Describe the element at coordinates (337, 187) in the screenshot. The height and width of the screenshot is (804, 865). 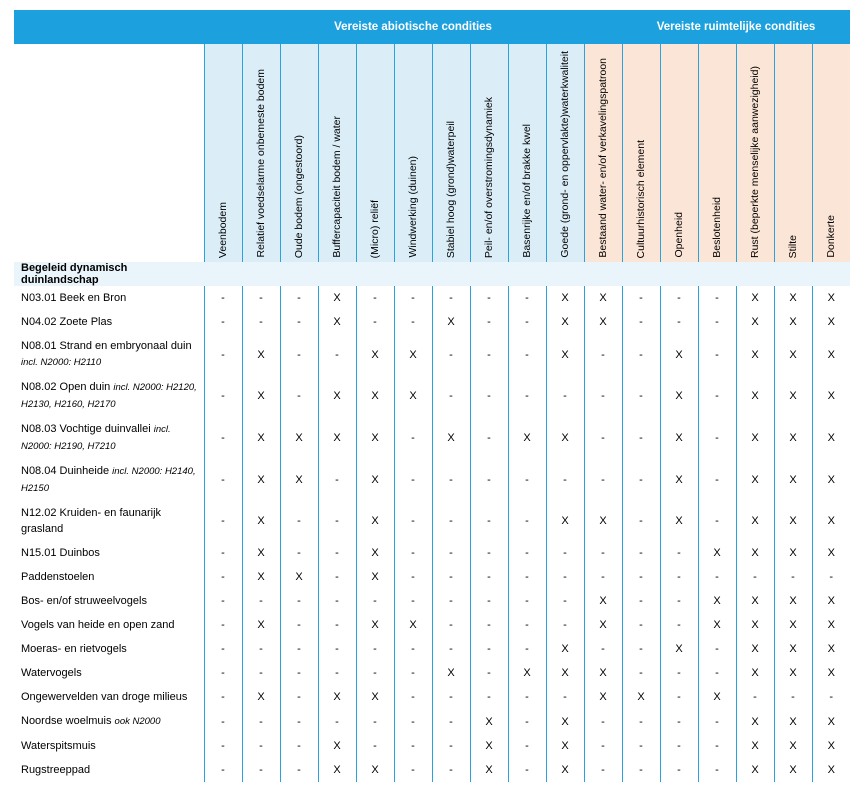
I see `column-label: Buffercapaciteit bodem / water` at that location.